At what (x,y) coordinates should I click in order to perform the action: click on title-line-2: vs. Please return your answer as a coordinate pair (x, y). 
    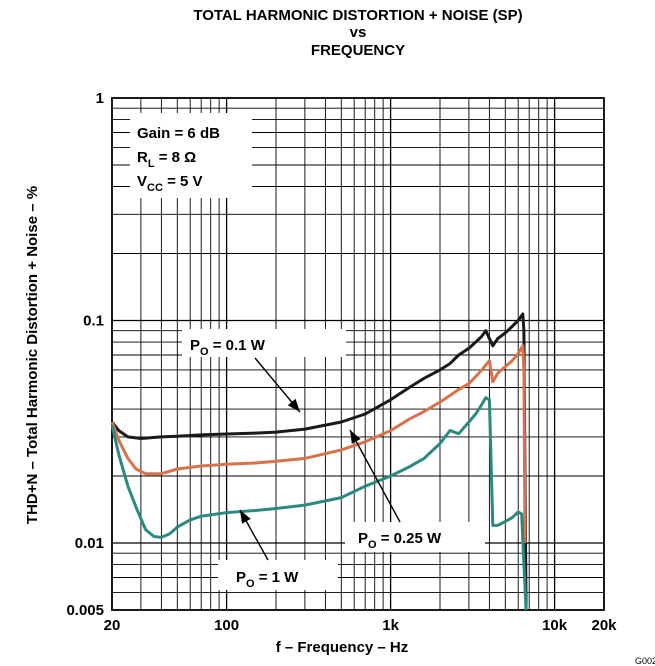
    Looking at the image, I should click on (358, 32).